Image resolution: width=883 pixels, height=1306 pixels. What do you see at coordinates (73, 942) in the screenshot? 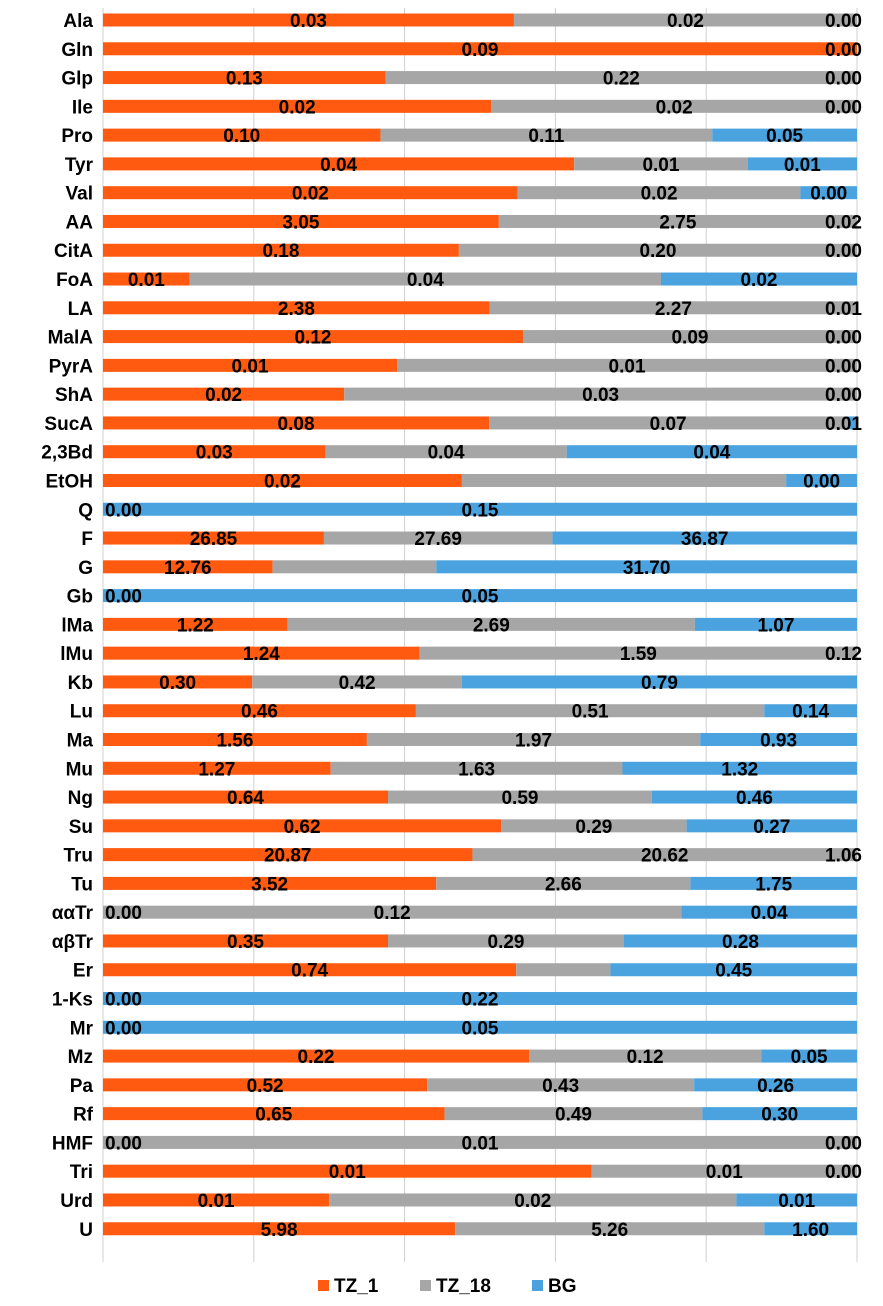
I see `category-label: αβTr` at bounding box center [73, 942].